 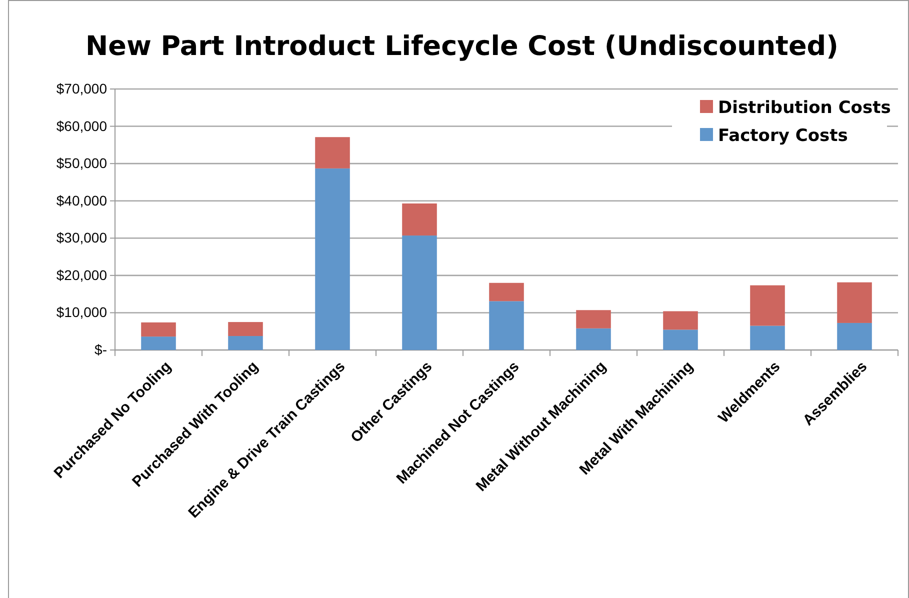 I want to click on legend-label: Factory Costs, so click(x=783, y=136).